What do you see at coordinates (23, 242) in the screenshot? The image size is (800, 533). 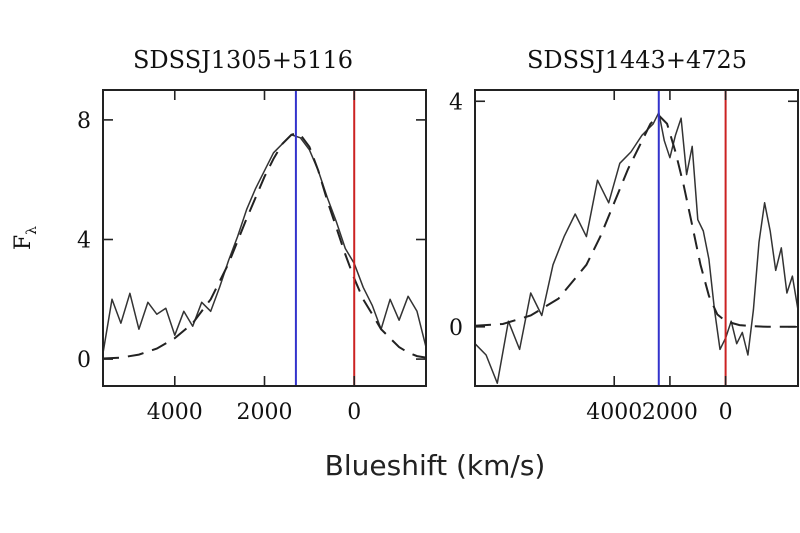 I see `y-axis-label-main: F` at bounding box center [23, 242].